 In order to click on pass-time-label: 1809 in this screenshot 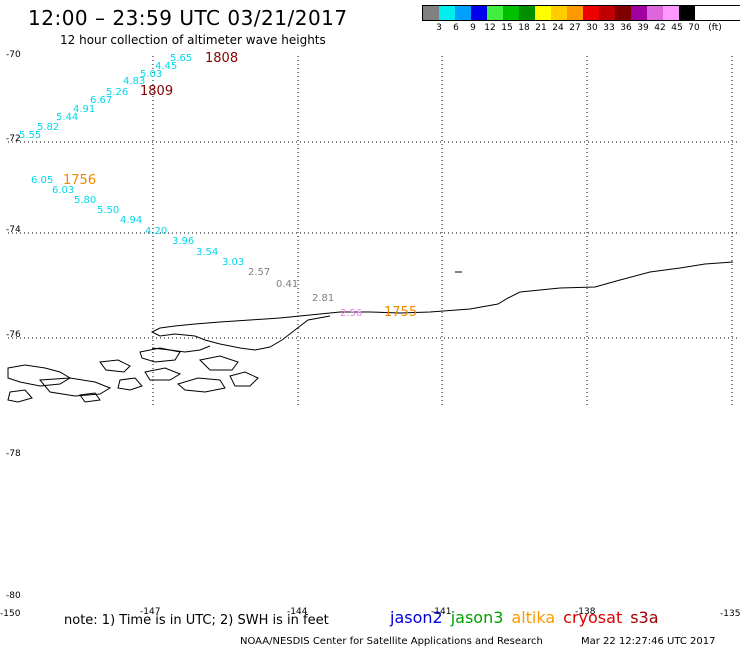, I will do `click(156, 91)`.